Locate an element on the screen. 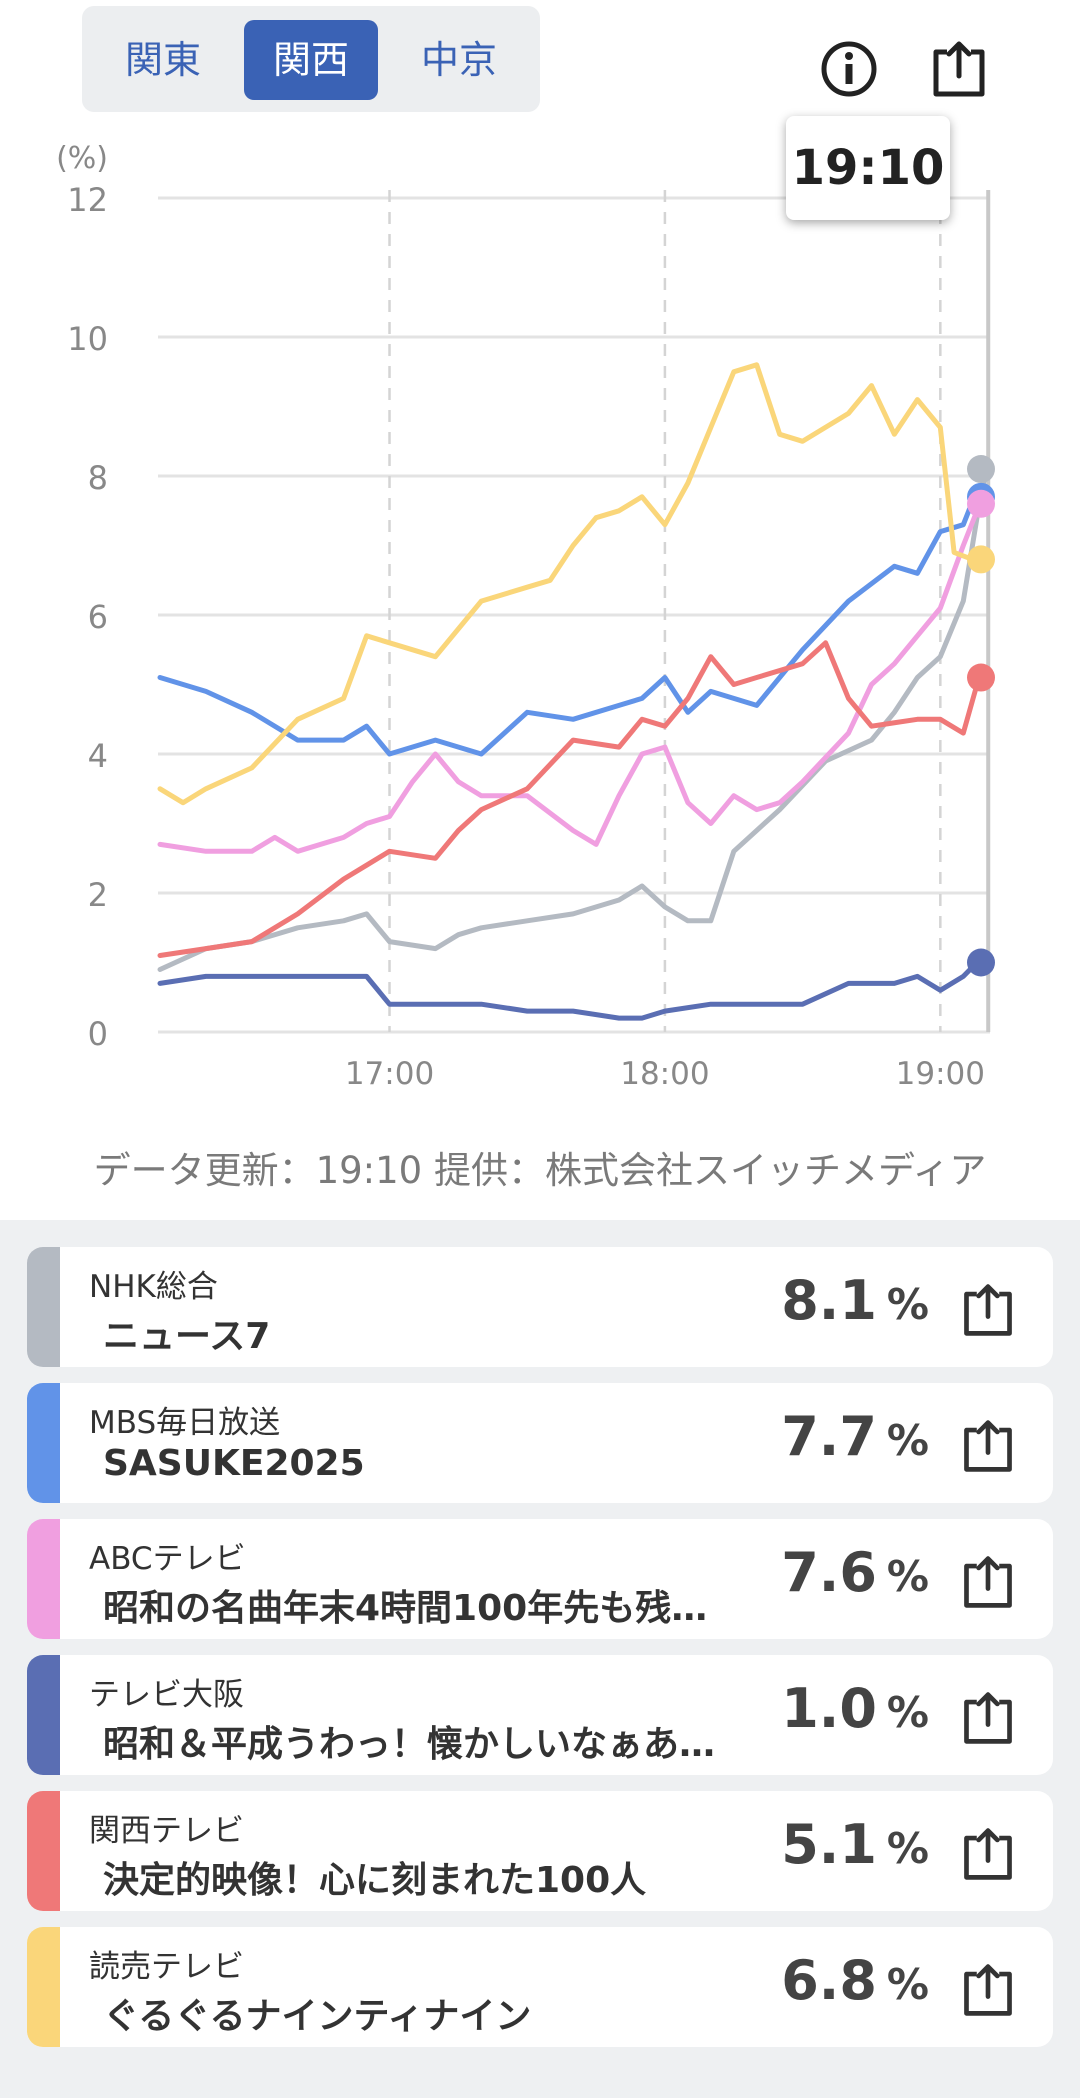 This screenshot has width=1080, height=2098. channel-name: ABCテレビ is located at coordinates (167, 1559).